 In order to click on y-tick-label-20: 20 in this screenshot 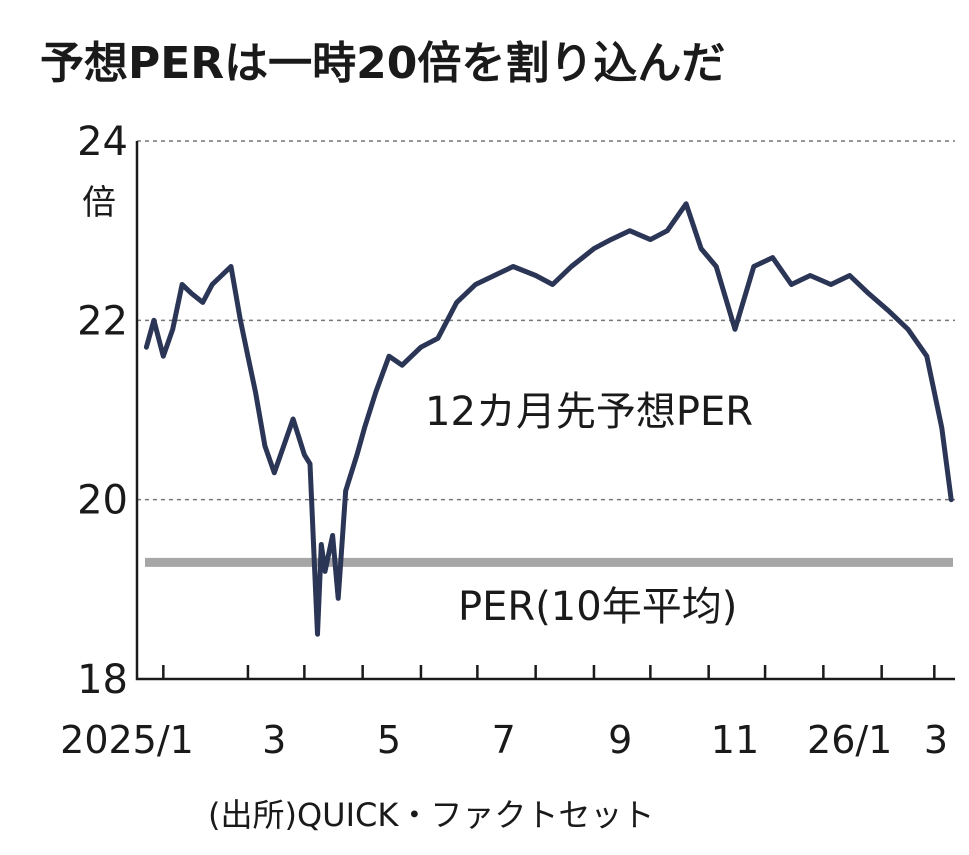, I will do `click(102, 501)`.